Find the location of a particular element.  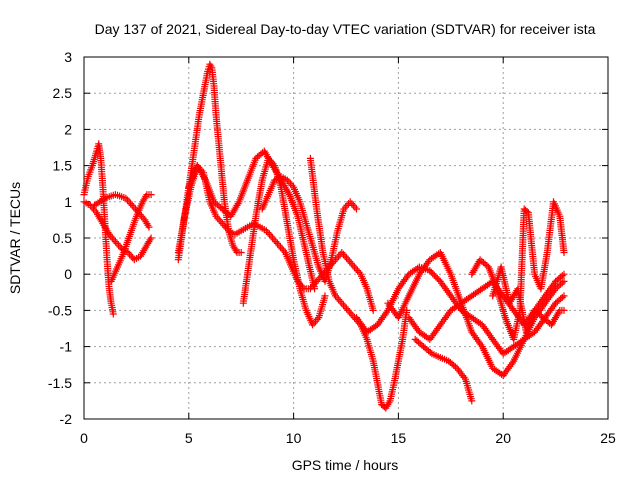

y-tick-label: -1 is located at coordinates (66, 347).